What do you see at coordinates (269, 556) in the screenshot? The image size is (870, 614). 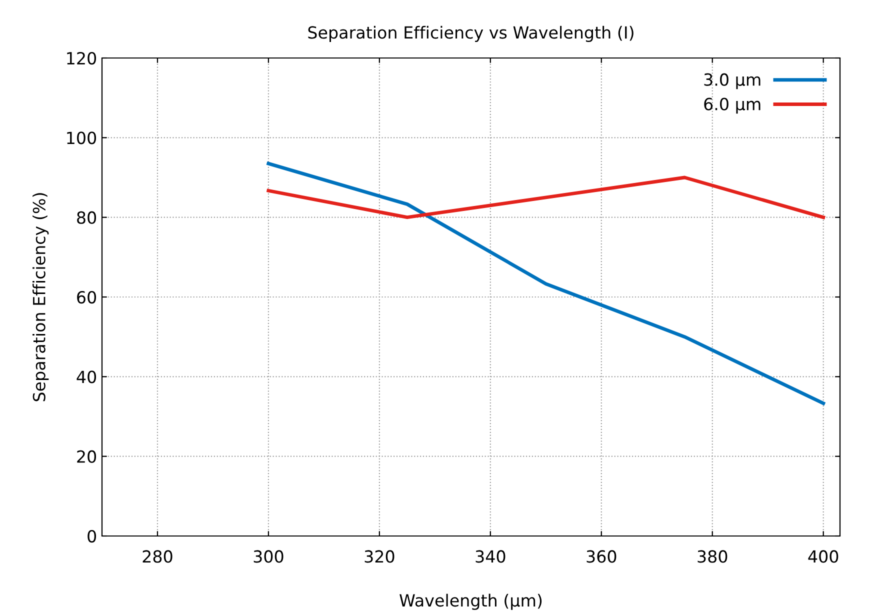 I see `x-tick-label: 300` at bounding box center [269, 556].